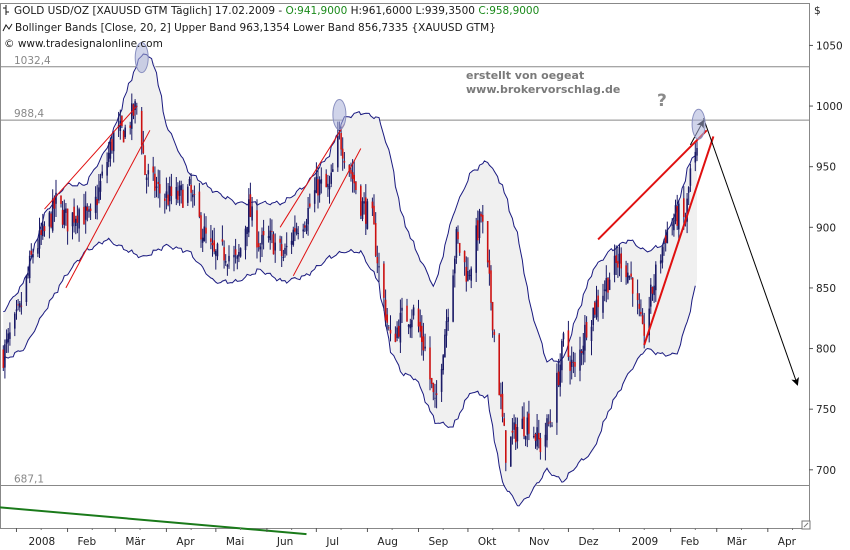 The height and width of the screenshot is (550, 850). What do you see at coordinates (826, 350) in the screenshot?
I see `y-tick-label: 800` at bounding box center [826, 350].